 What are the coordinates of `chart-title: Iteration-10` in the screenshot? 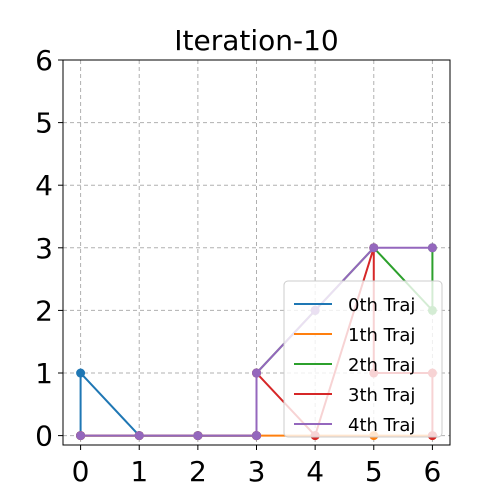 It's located at (256, 40).